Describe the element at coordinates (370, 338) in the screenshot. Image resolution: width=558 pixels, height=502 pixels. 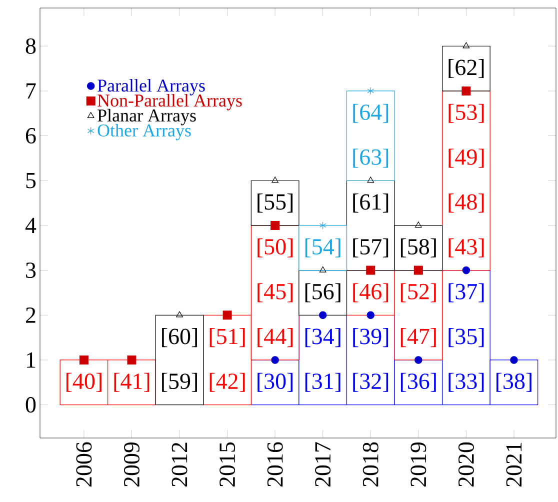
I see `annotation: [39]` at that location.